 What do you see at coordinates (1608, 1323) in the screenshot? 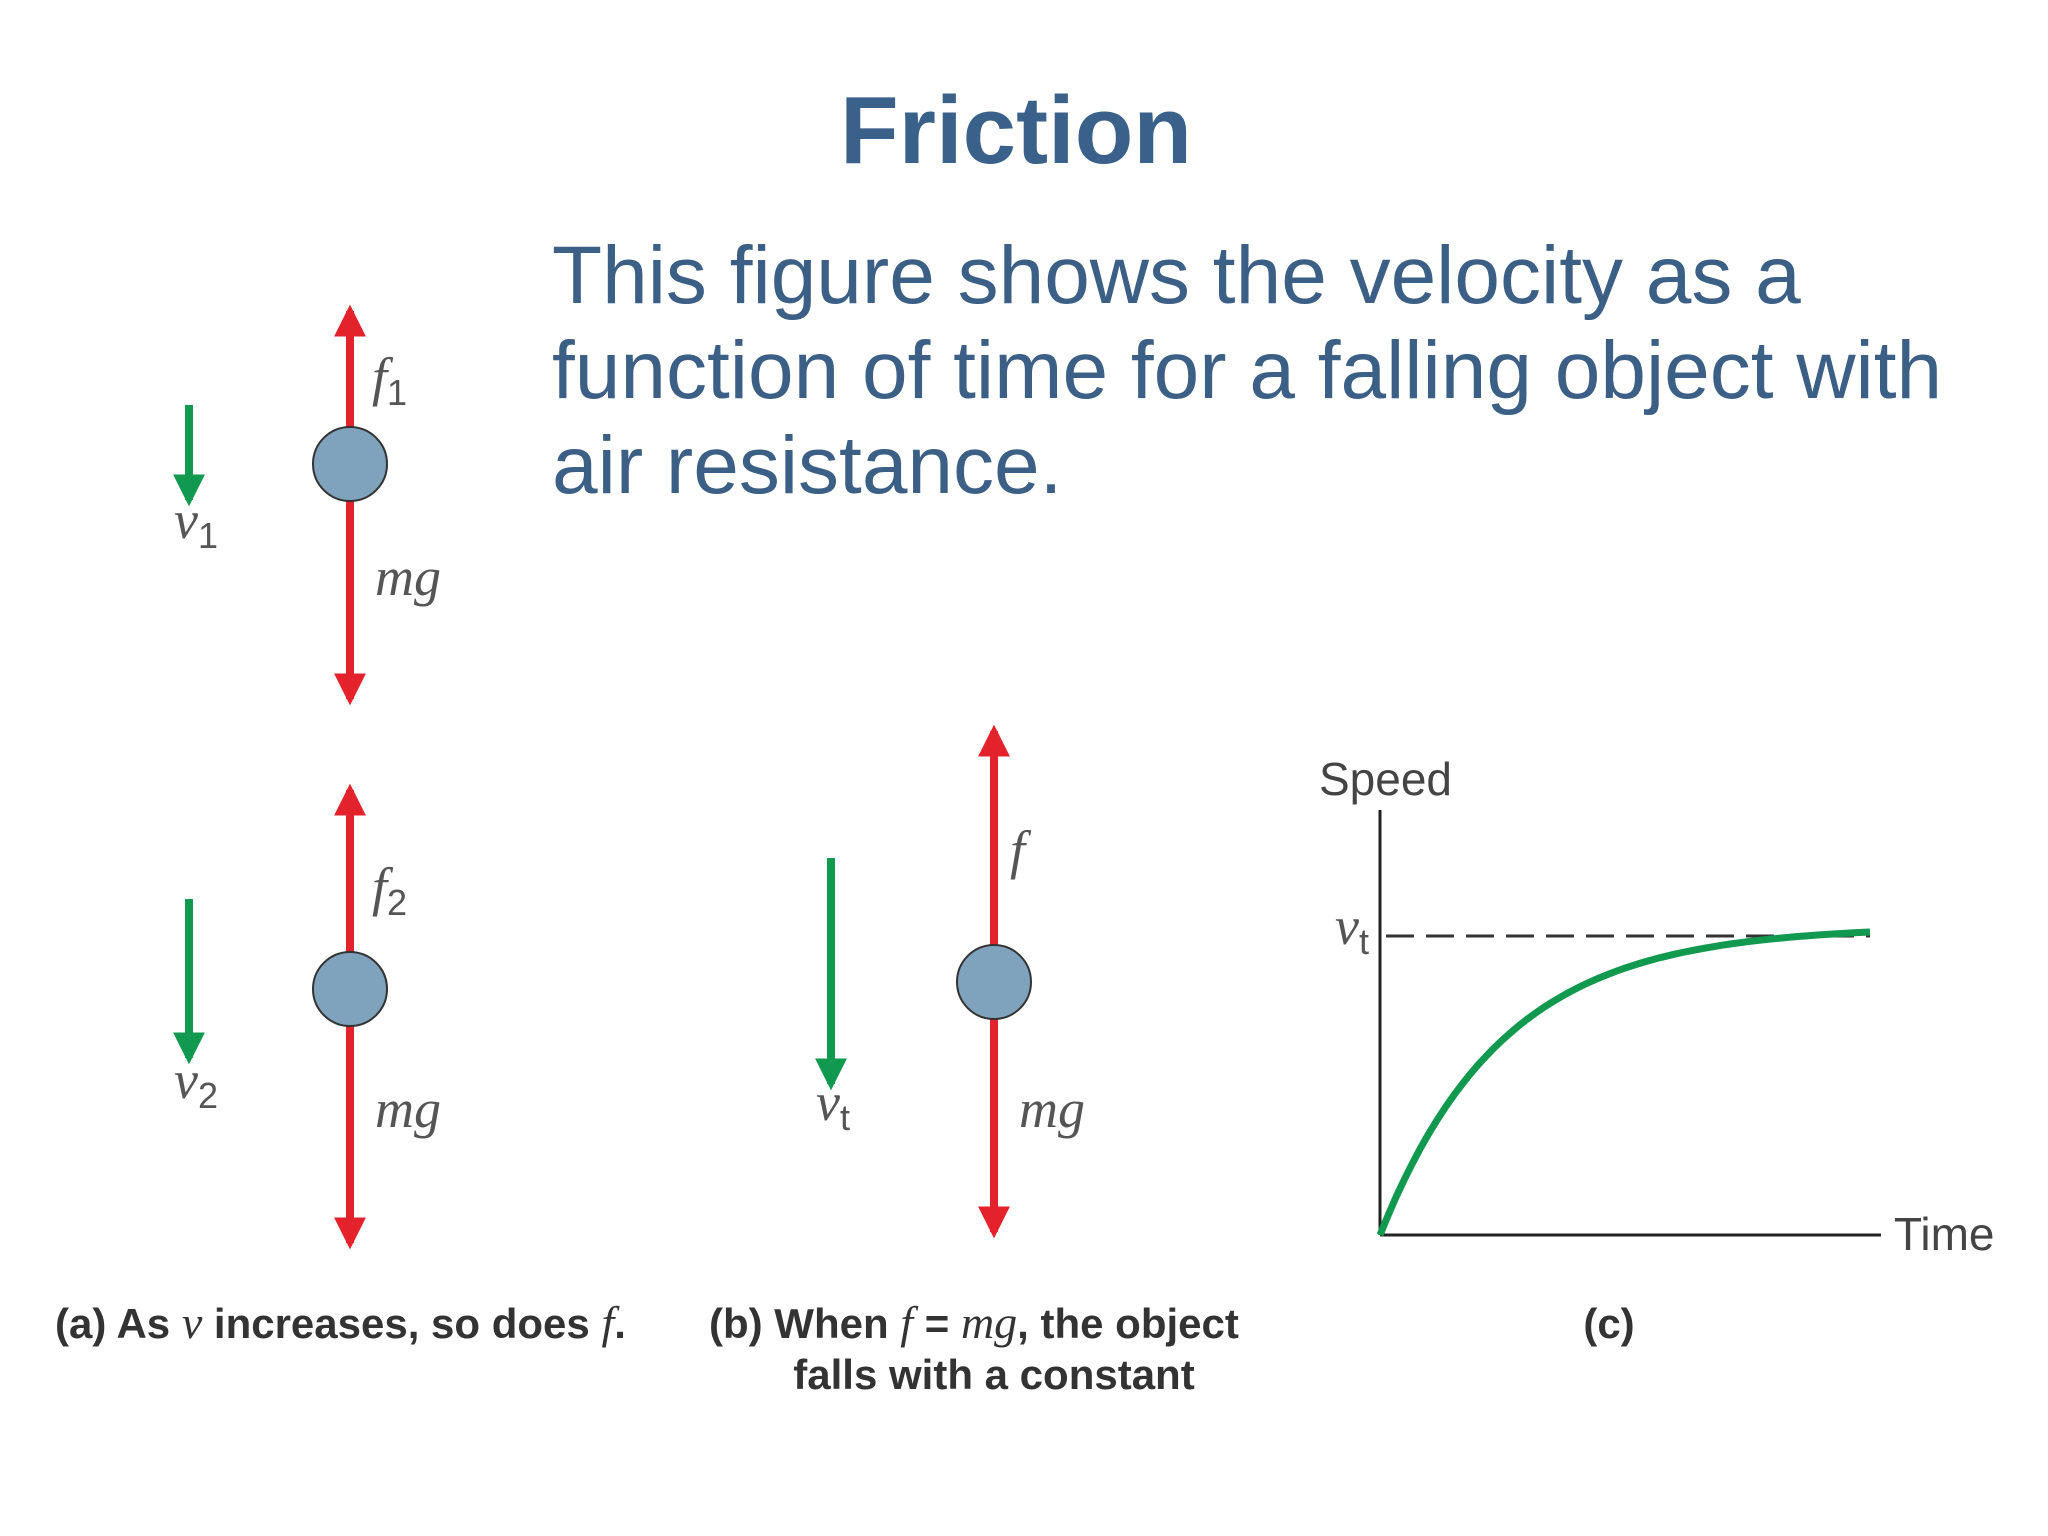
I see `caption-c: (c)` at bounding box center [1608, 1323].